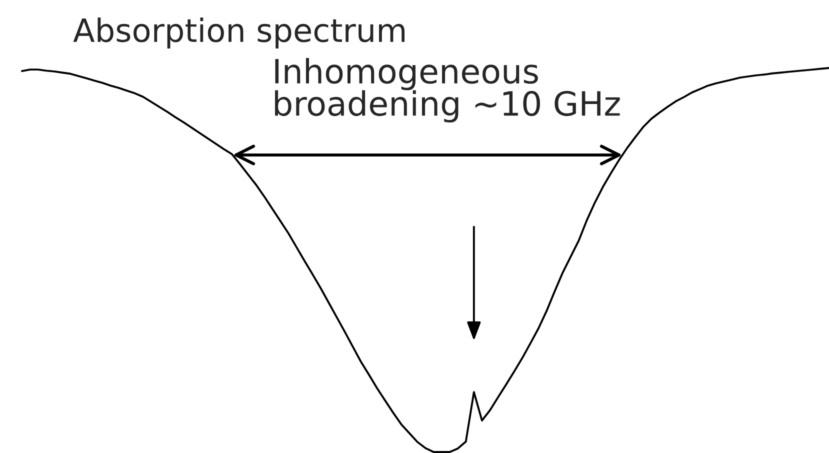 The height and width of the screenshot is (453, 829). What do you see at coordinates (447, 90) in the screenshot?
I see `annotation: Inhomogeneous broadening ~10 GHz` at bounding box center [447, 90].